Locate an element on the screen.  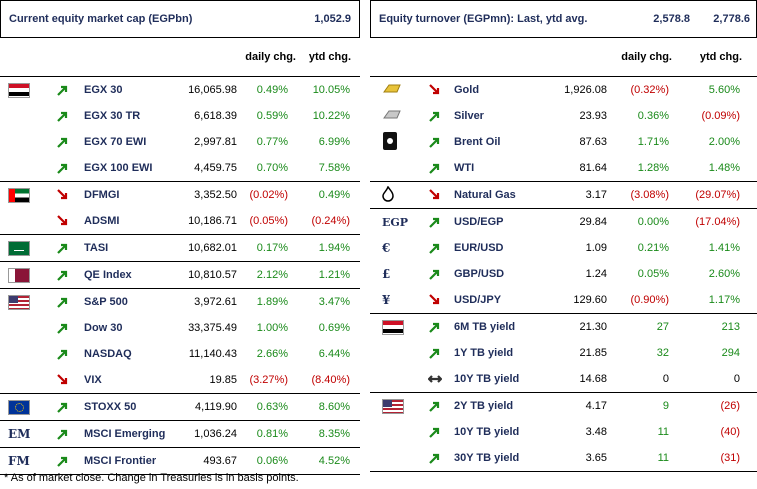
table-row: Dow 30 33,375.49 1.00% 0.69% is located at coordinates (180, 328).